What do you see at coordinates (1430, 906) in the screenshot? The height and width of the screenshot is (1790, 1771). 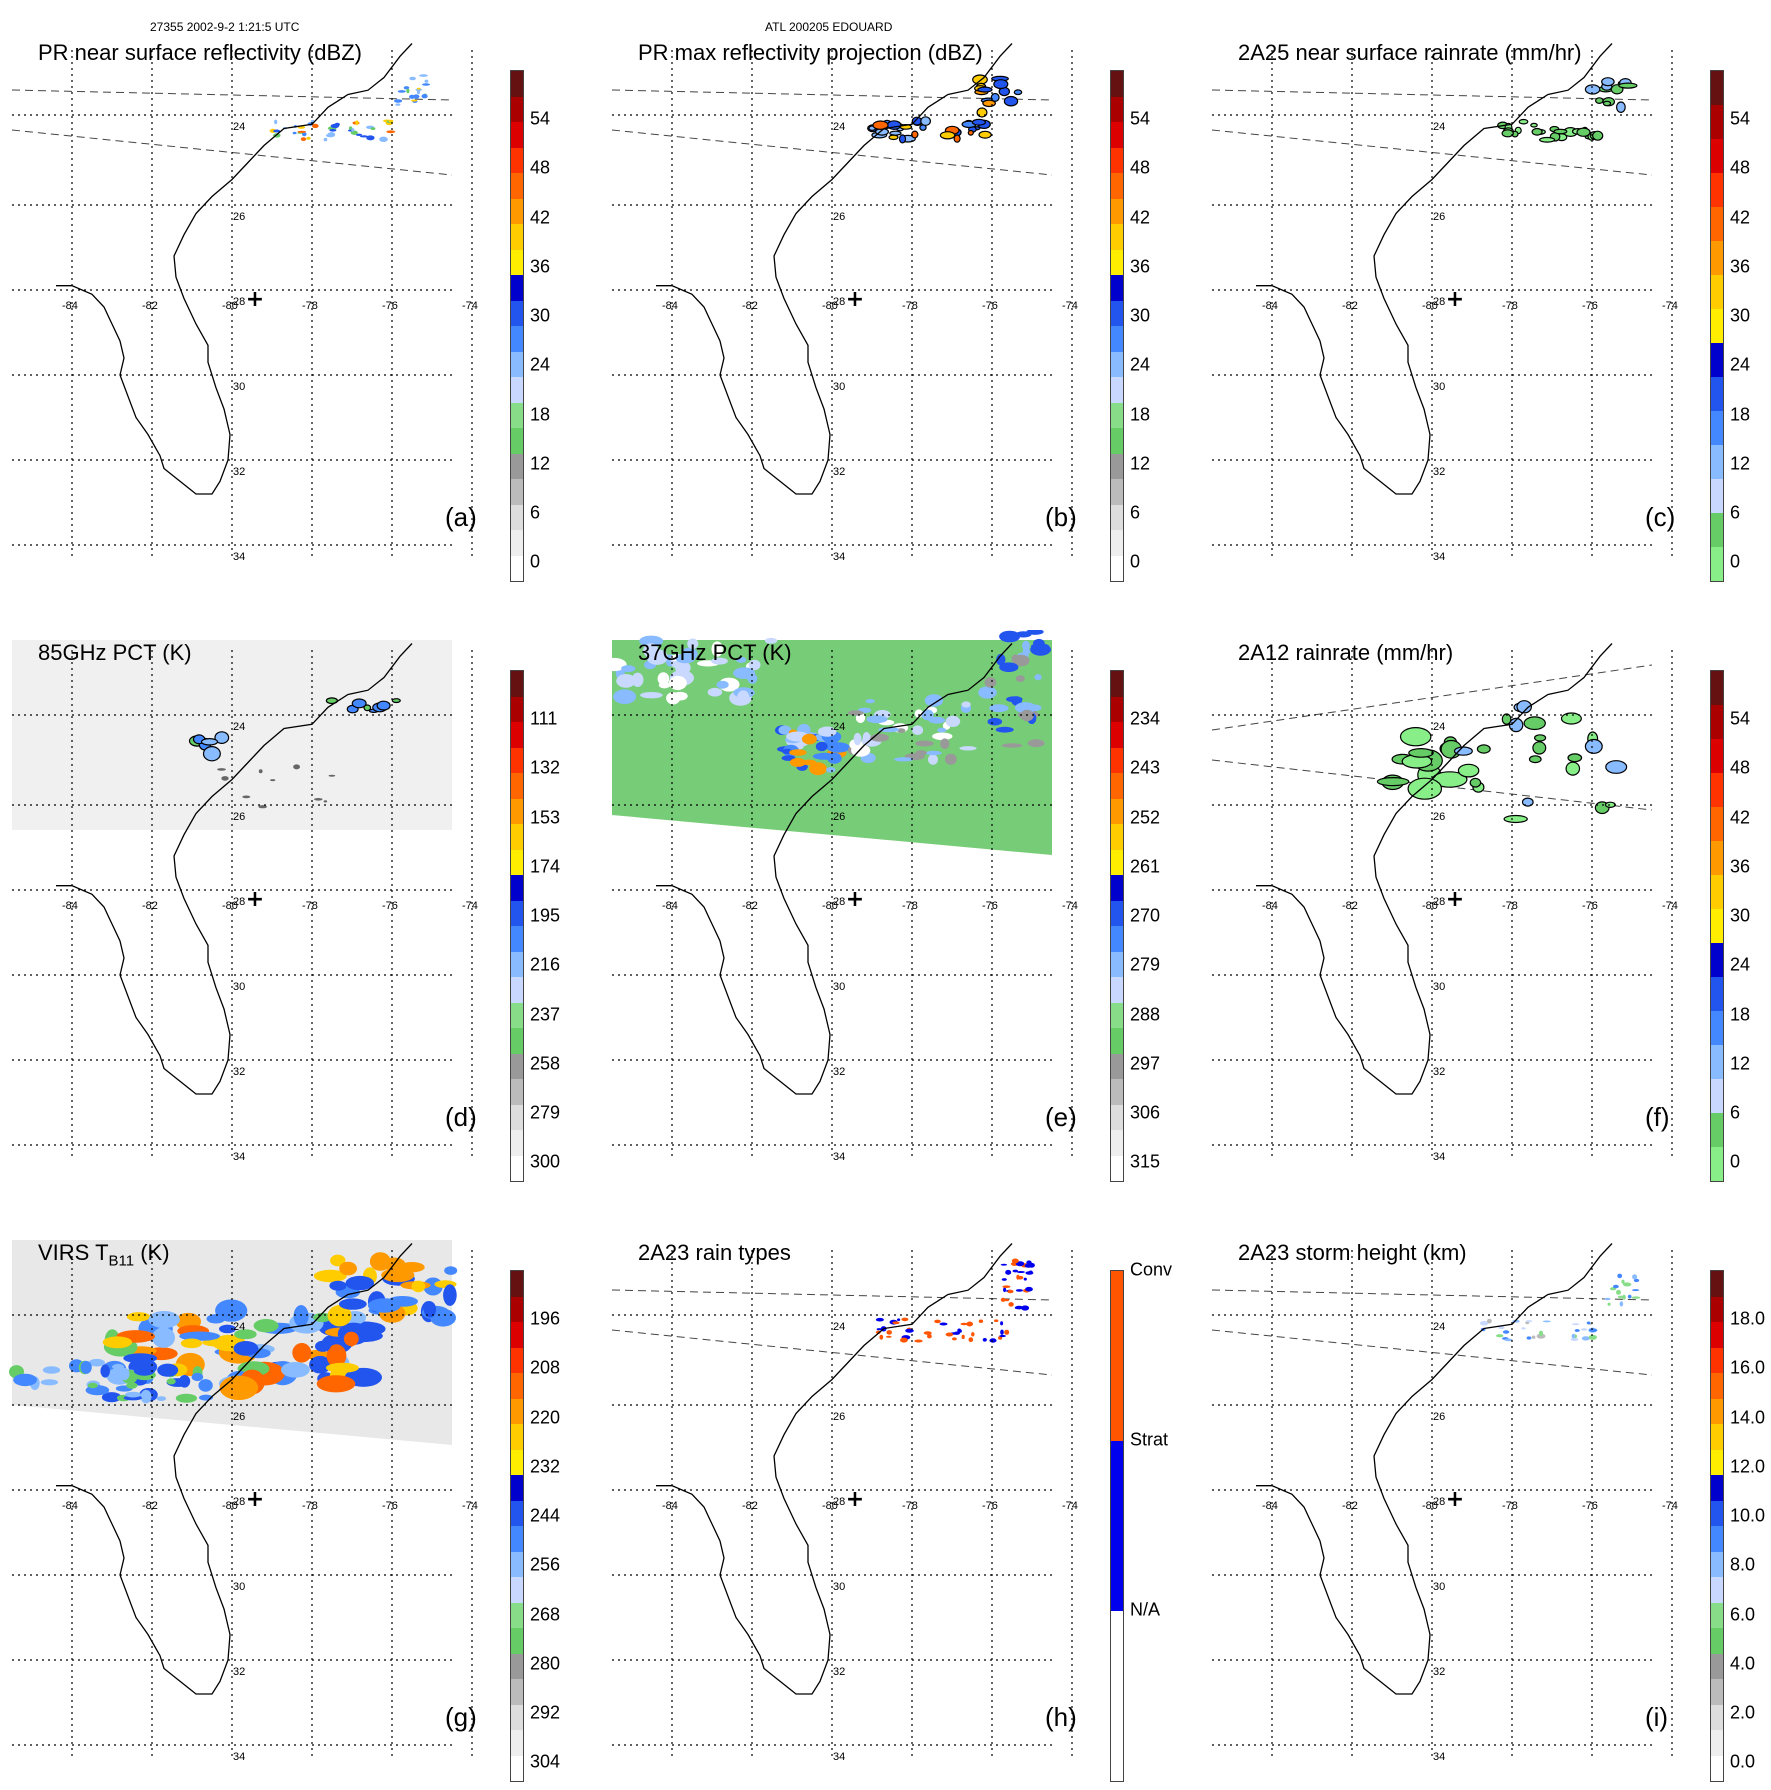 I see `longitude-label: -80` at bounding box center [1430, 906].